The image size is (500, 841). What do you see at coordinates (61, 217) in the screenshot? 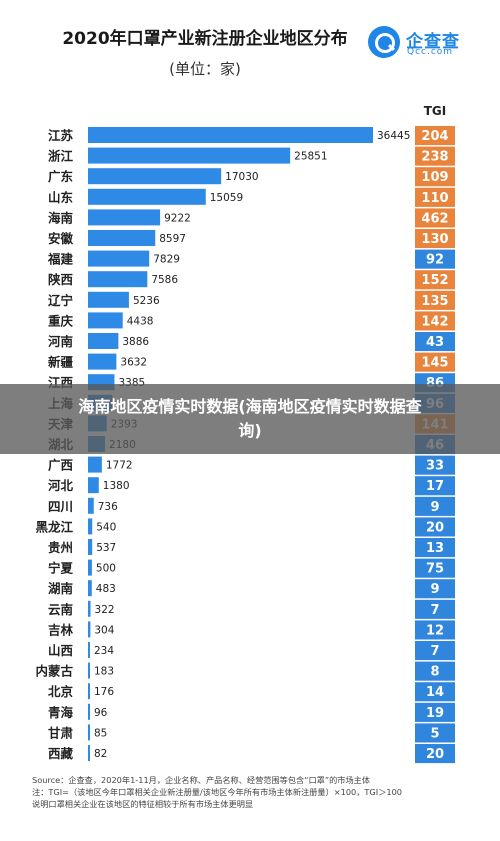
I see `category-label: 海南` at bounding box center [61, 217].